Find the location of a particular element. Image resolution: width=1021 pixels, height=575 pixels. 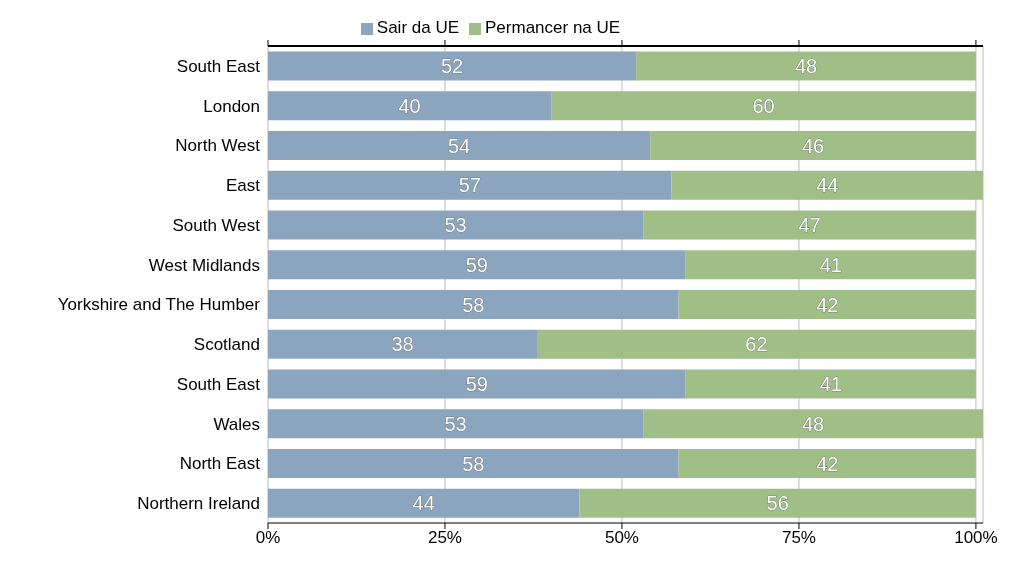

data-label: 47 is located at coordinates (809, 225).